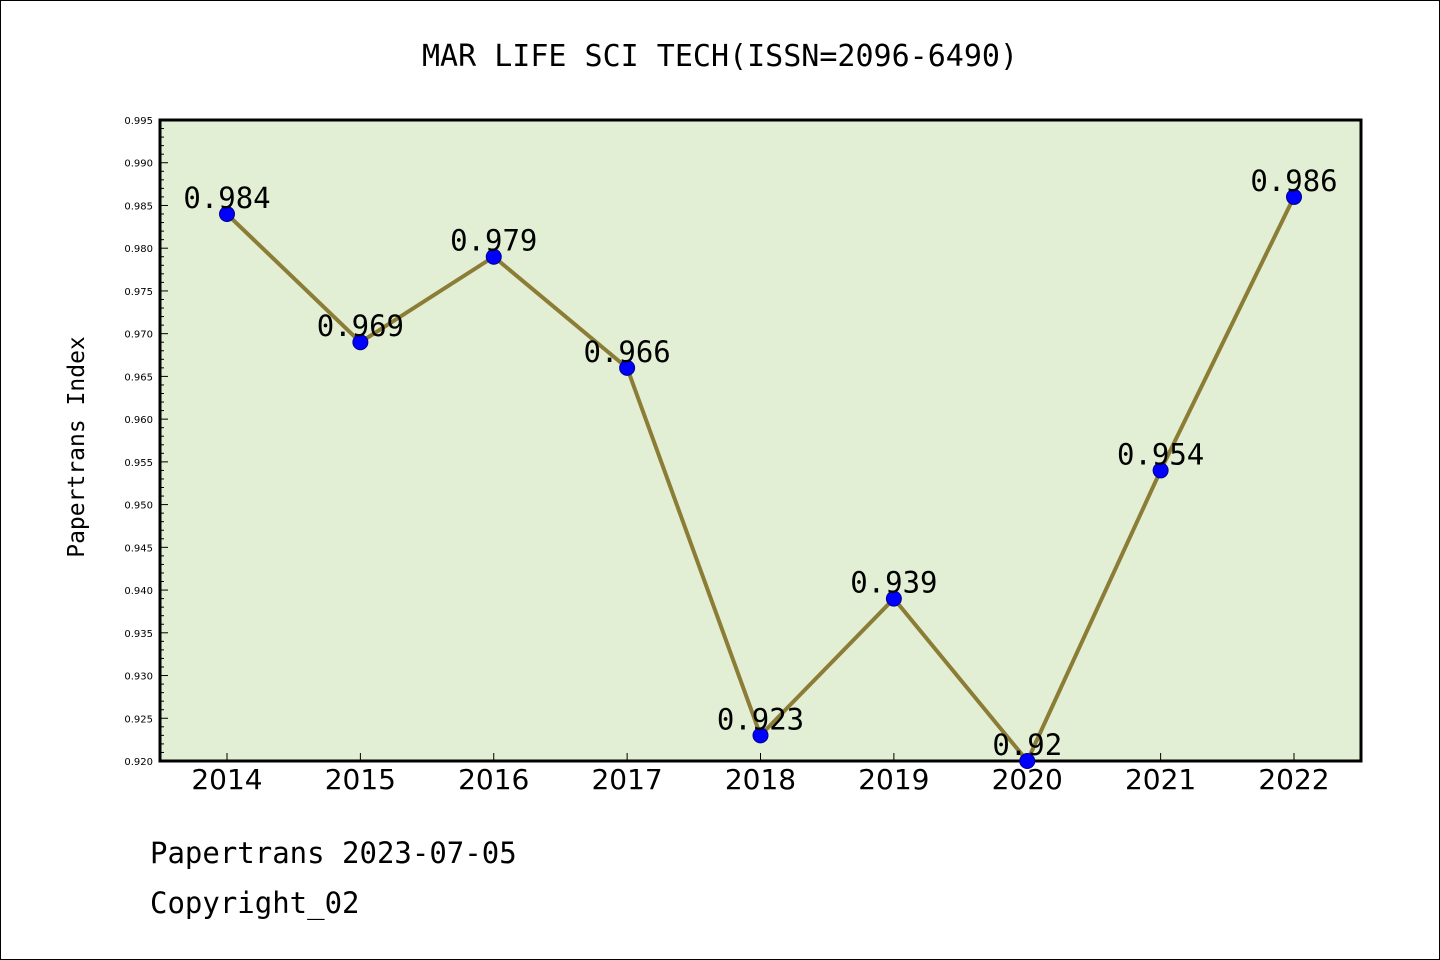  What do you see at coordinates (138, 335) in the screenshot?
I see `y-tick-label: 0.970` at bounding box center [138, 335].